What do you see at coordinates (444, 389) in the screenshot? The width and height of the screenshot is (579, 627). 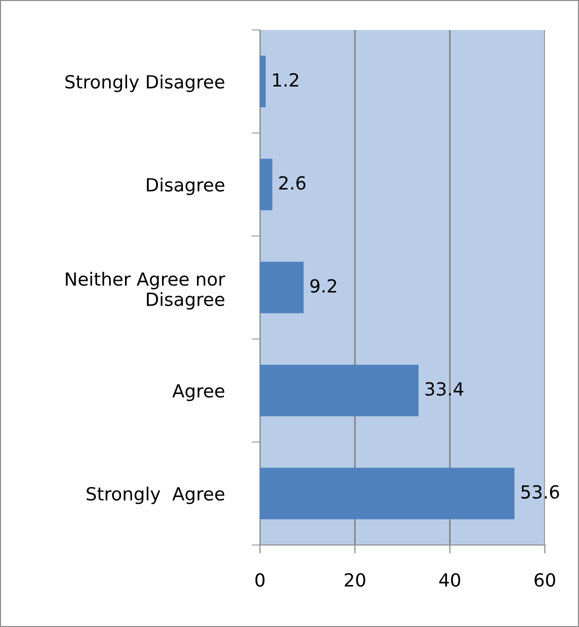 I see `data-label: 33.4` at bounding box center [444, 389].